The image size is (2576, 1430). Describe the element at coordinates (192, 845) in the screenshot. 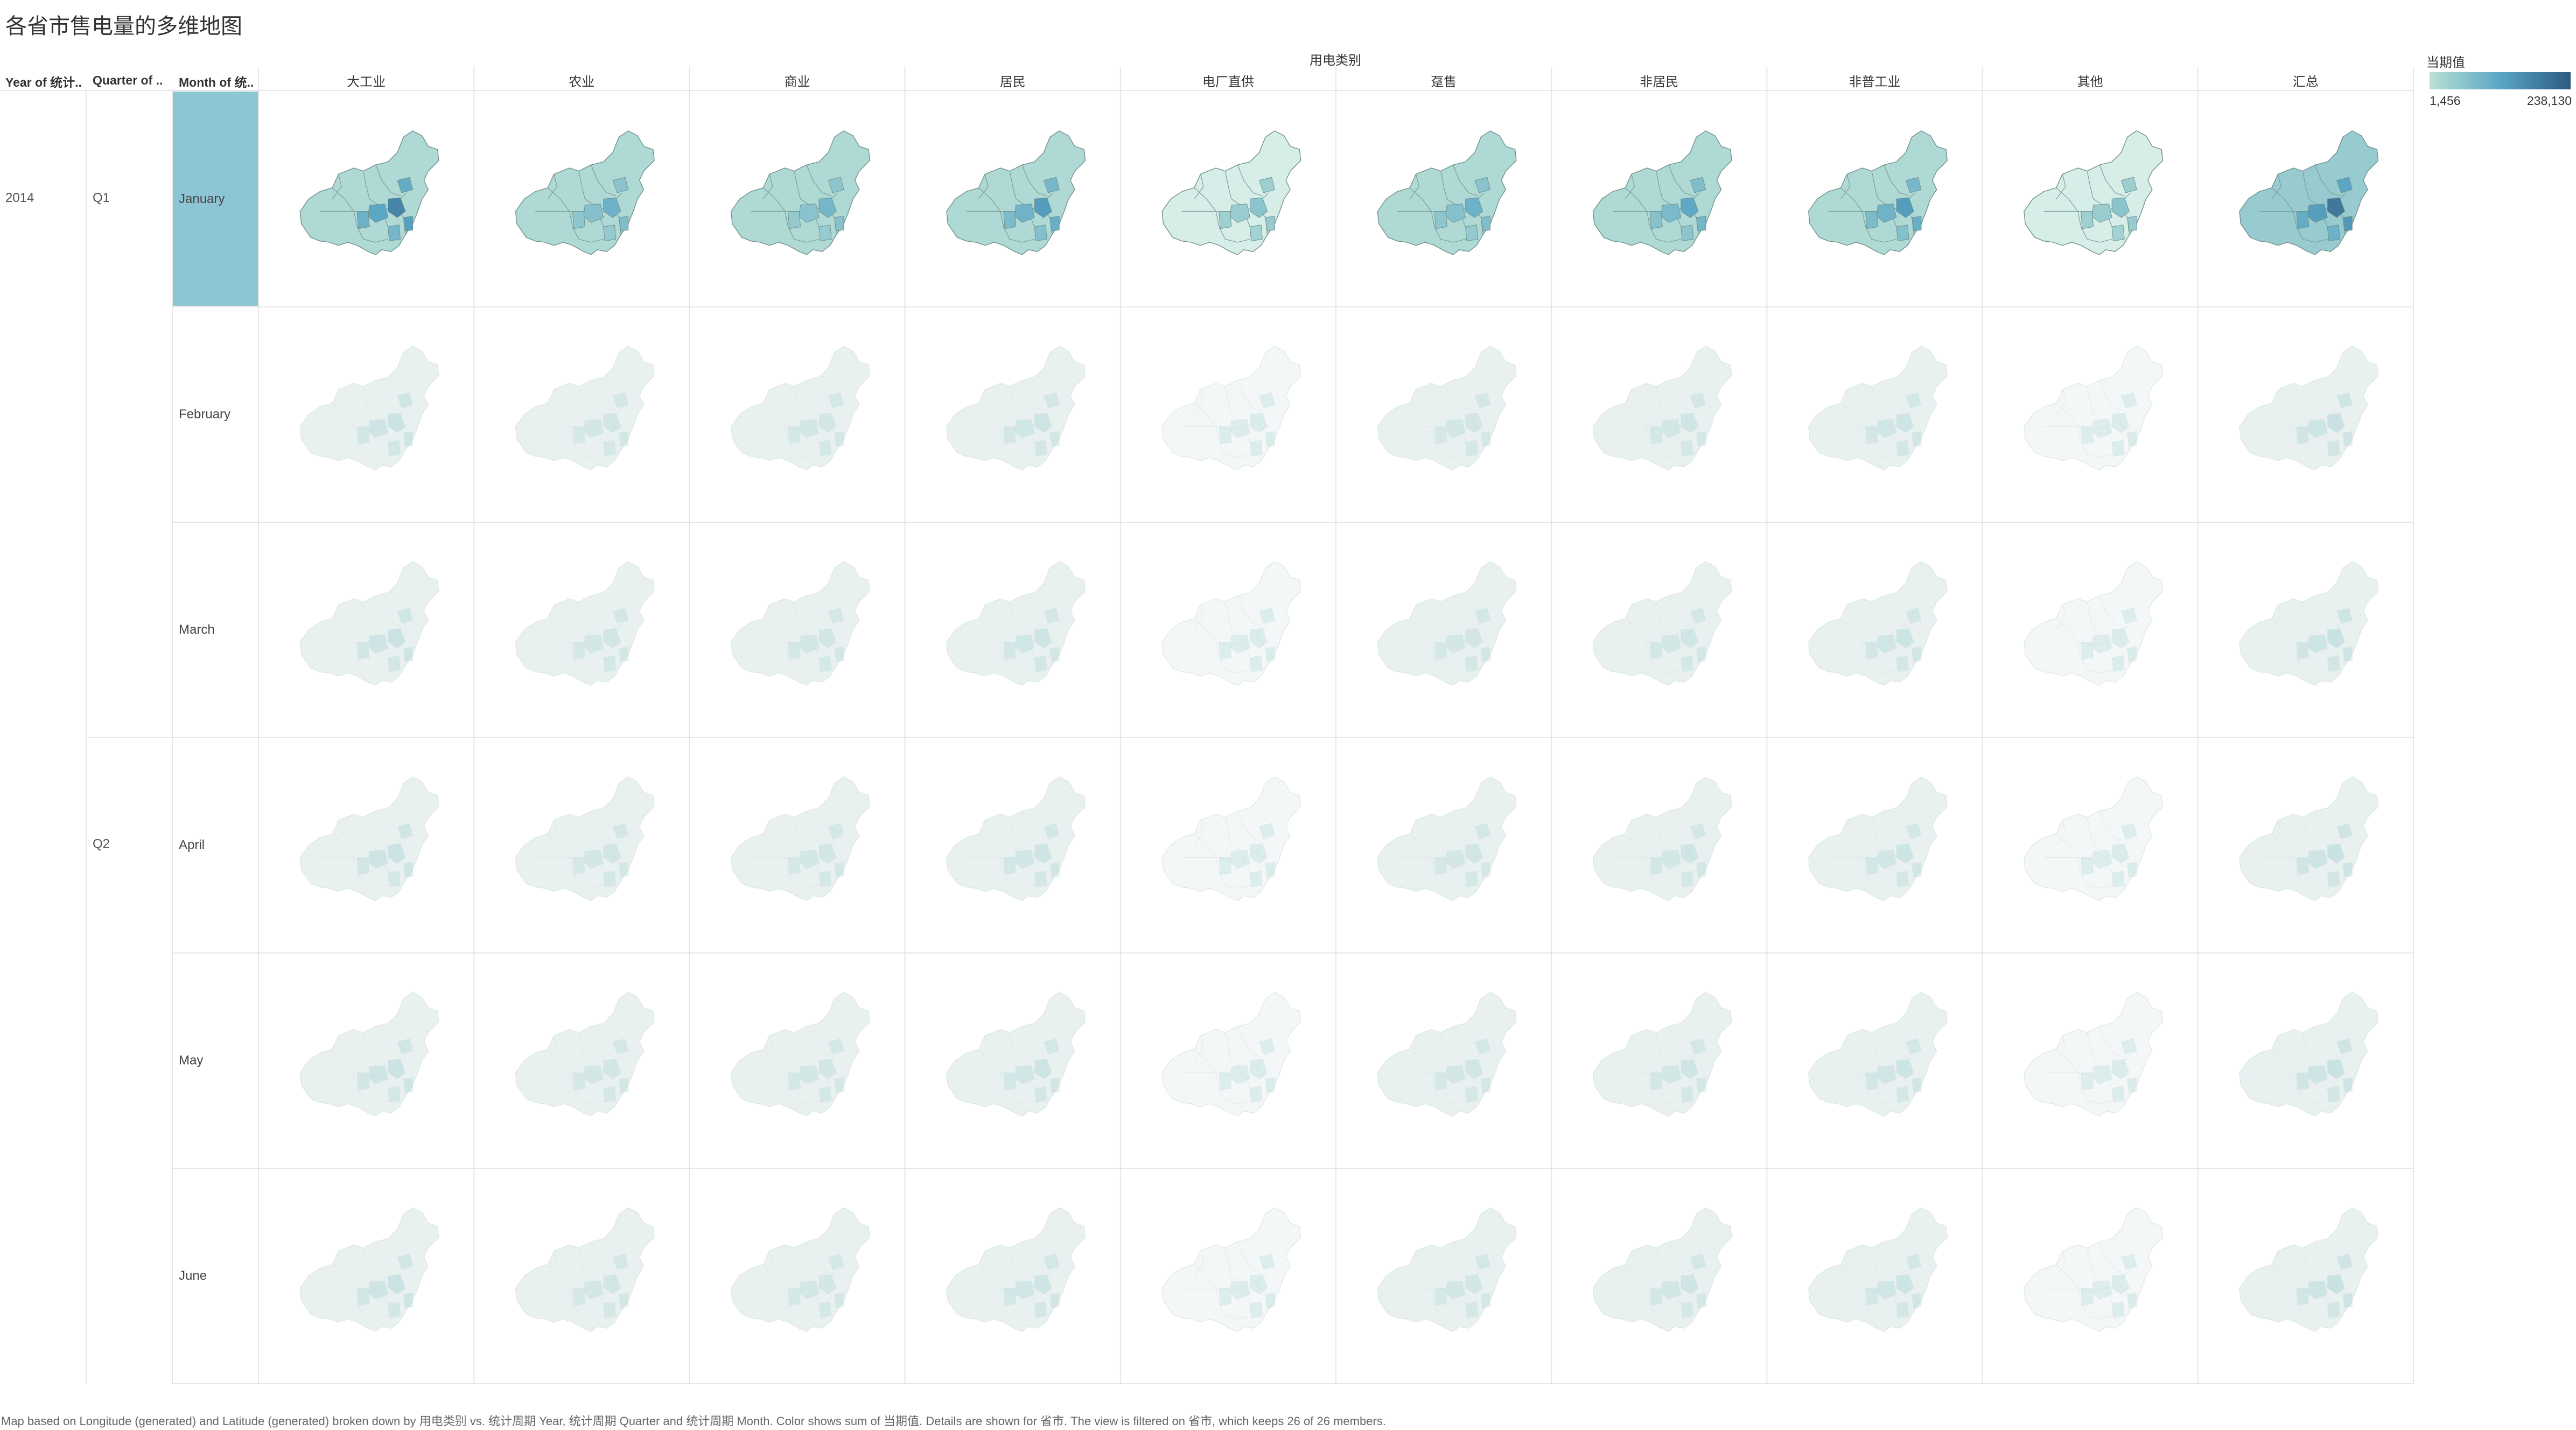

I see `month-label-3: April` at that location.